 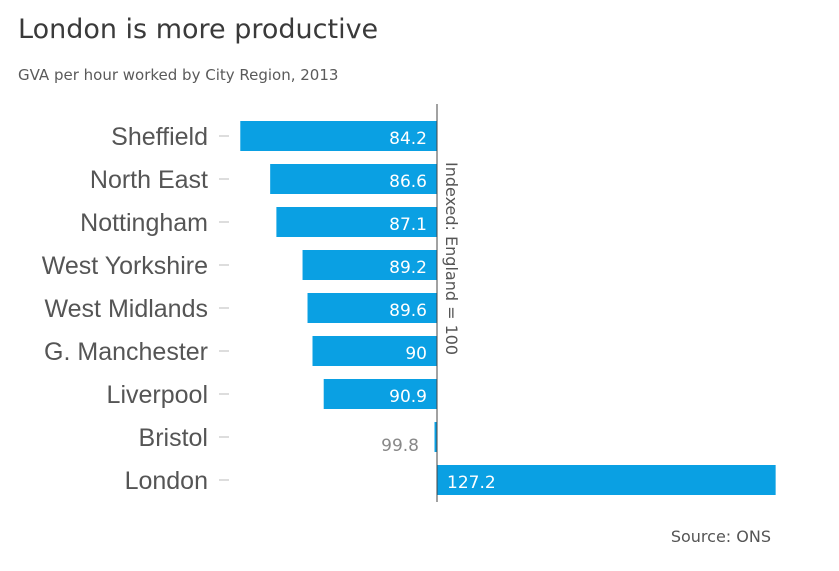 What do you see at coordinates (408, 311) in the screenshot?
I see `value-label: 89.6` at bounding box center [408, 311].